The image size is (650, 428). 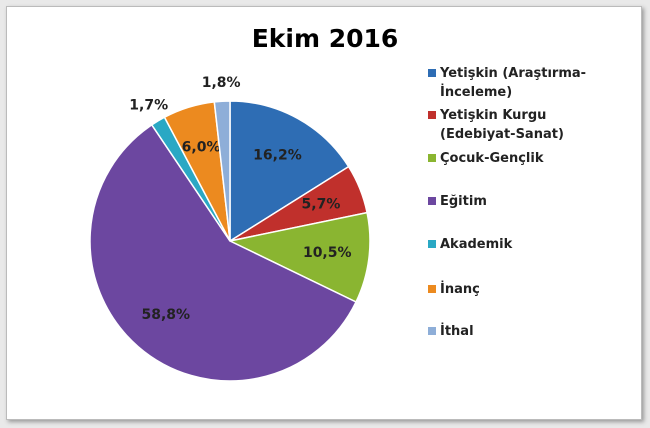 I want to click on data-label: 58,8%, so click(x=166, y=315).